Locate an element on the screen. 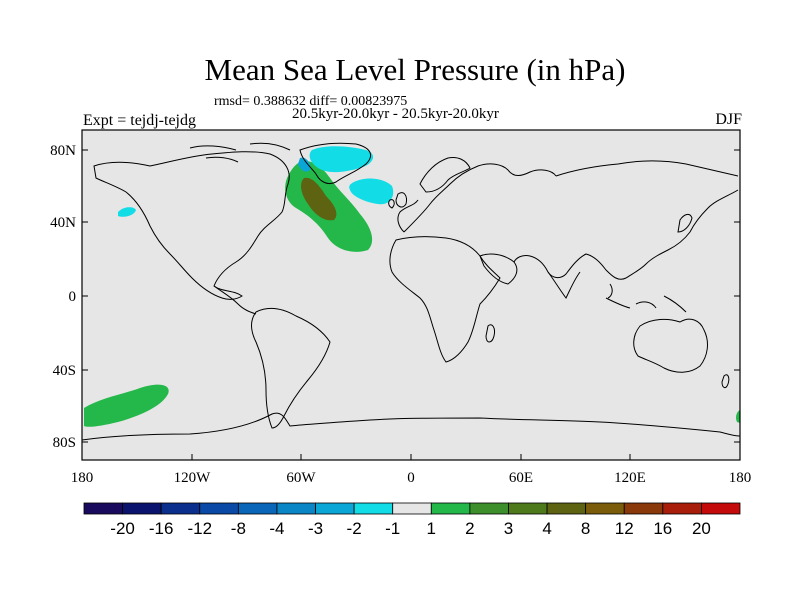 The width and height of the screenshot is (800, 600). lon-label: 0 is located at coordinates (411, 478).